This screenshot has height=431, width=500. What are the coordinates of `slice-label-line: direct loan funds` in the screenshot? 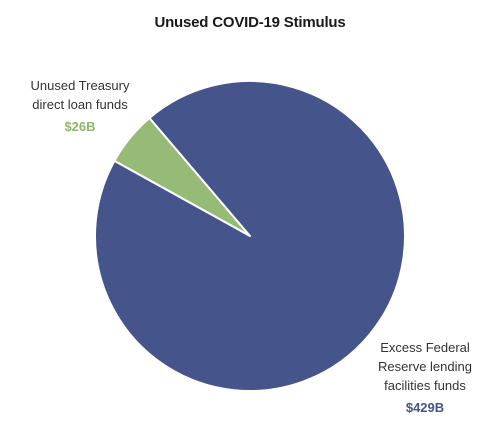 It's located at (80, 104).